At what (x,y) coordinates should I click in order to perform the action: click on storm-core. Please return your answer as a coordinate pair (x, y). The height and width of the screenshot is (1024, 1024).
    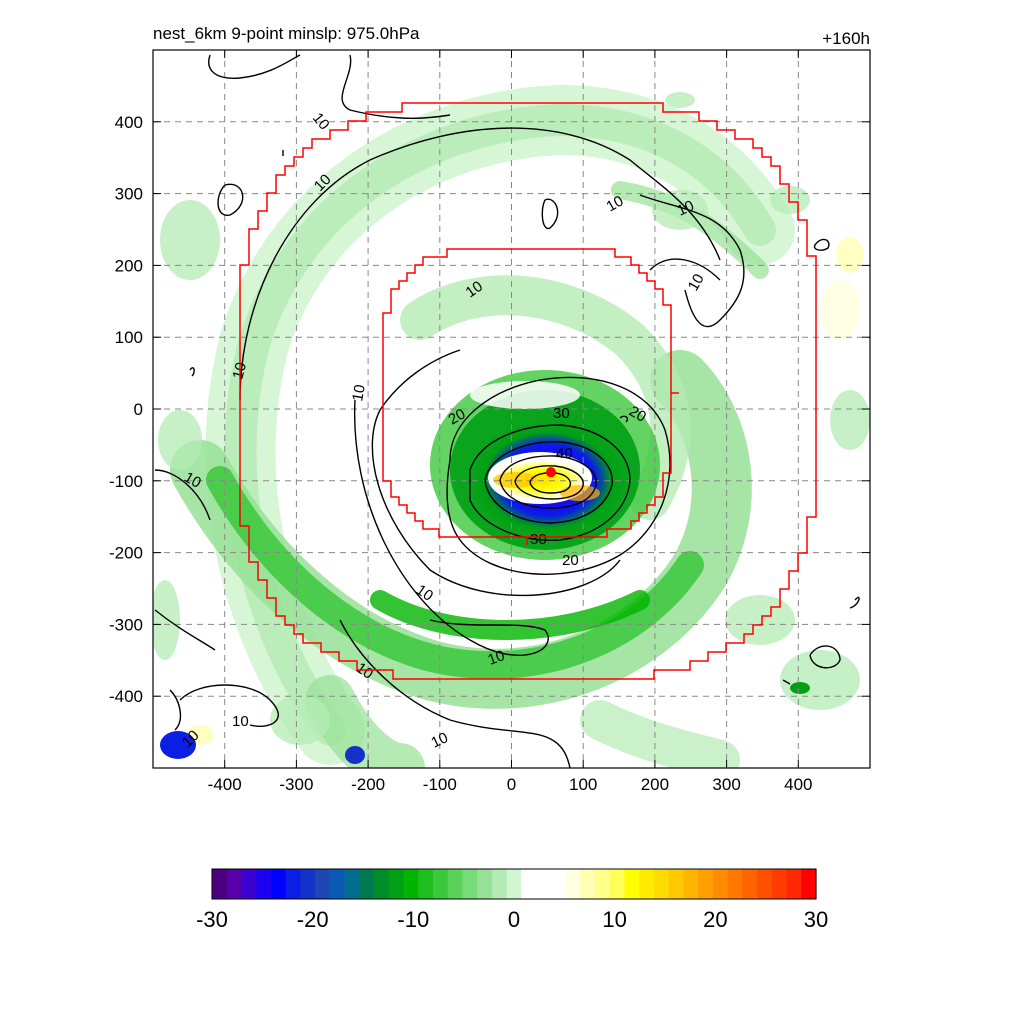
    Looking at the image, I should click on (545, 465).